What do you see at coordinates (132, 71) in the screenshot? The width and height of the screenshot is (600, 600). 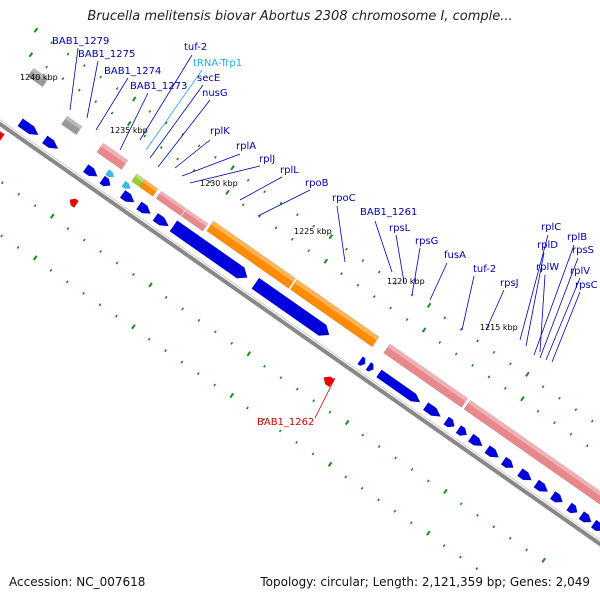 I see `gene-label: BAB1_1274` at bounding box center [132, 71].